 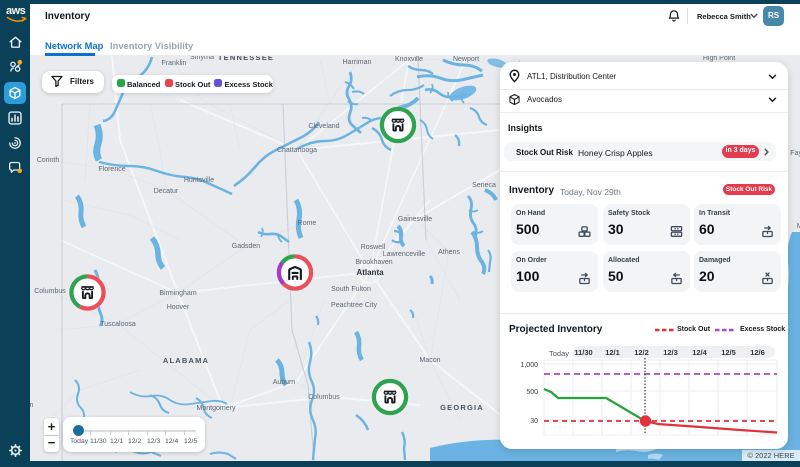 I want to click on svg-text: Franklin, so click(x=174, y=63).